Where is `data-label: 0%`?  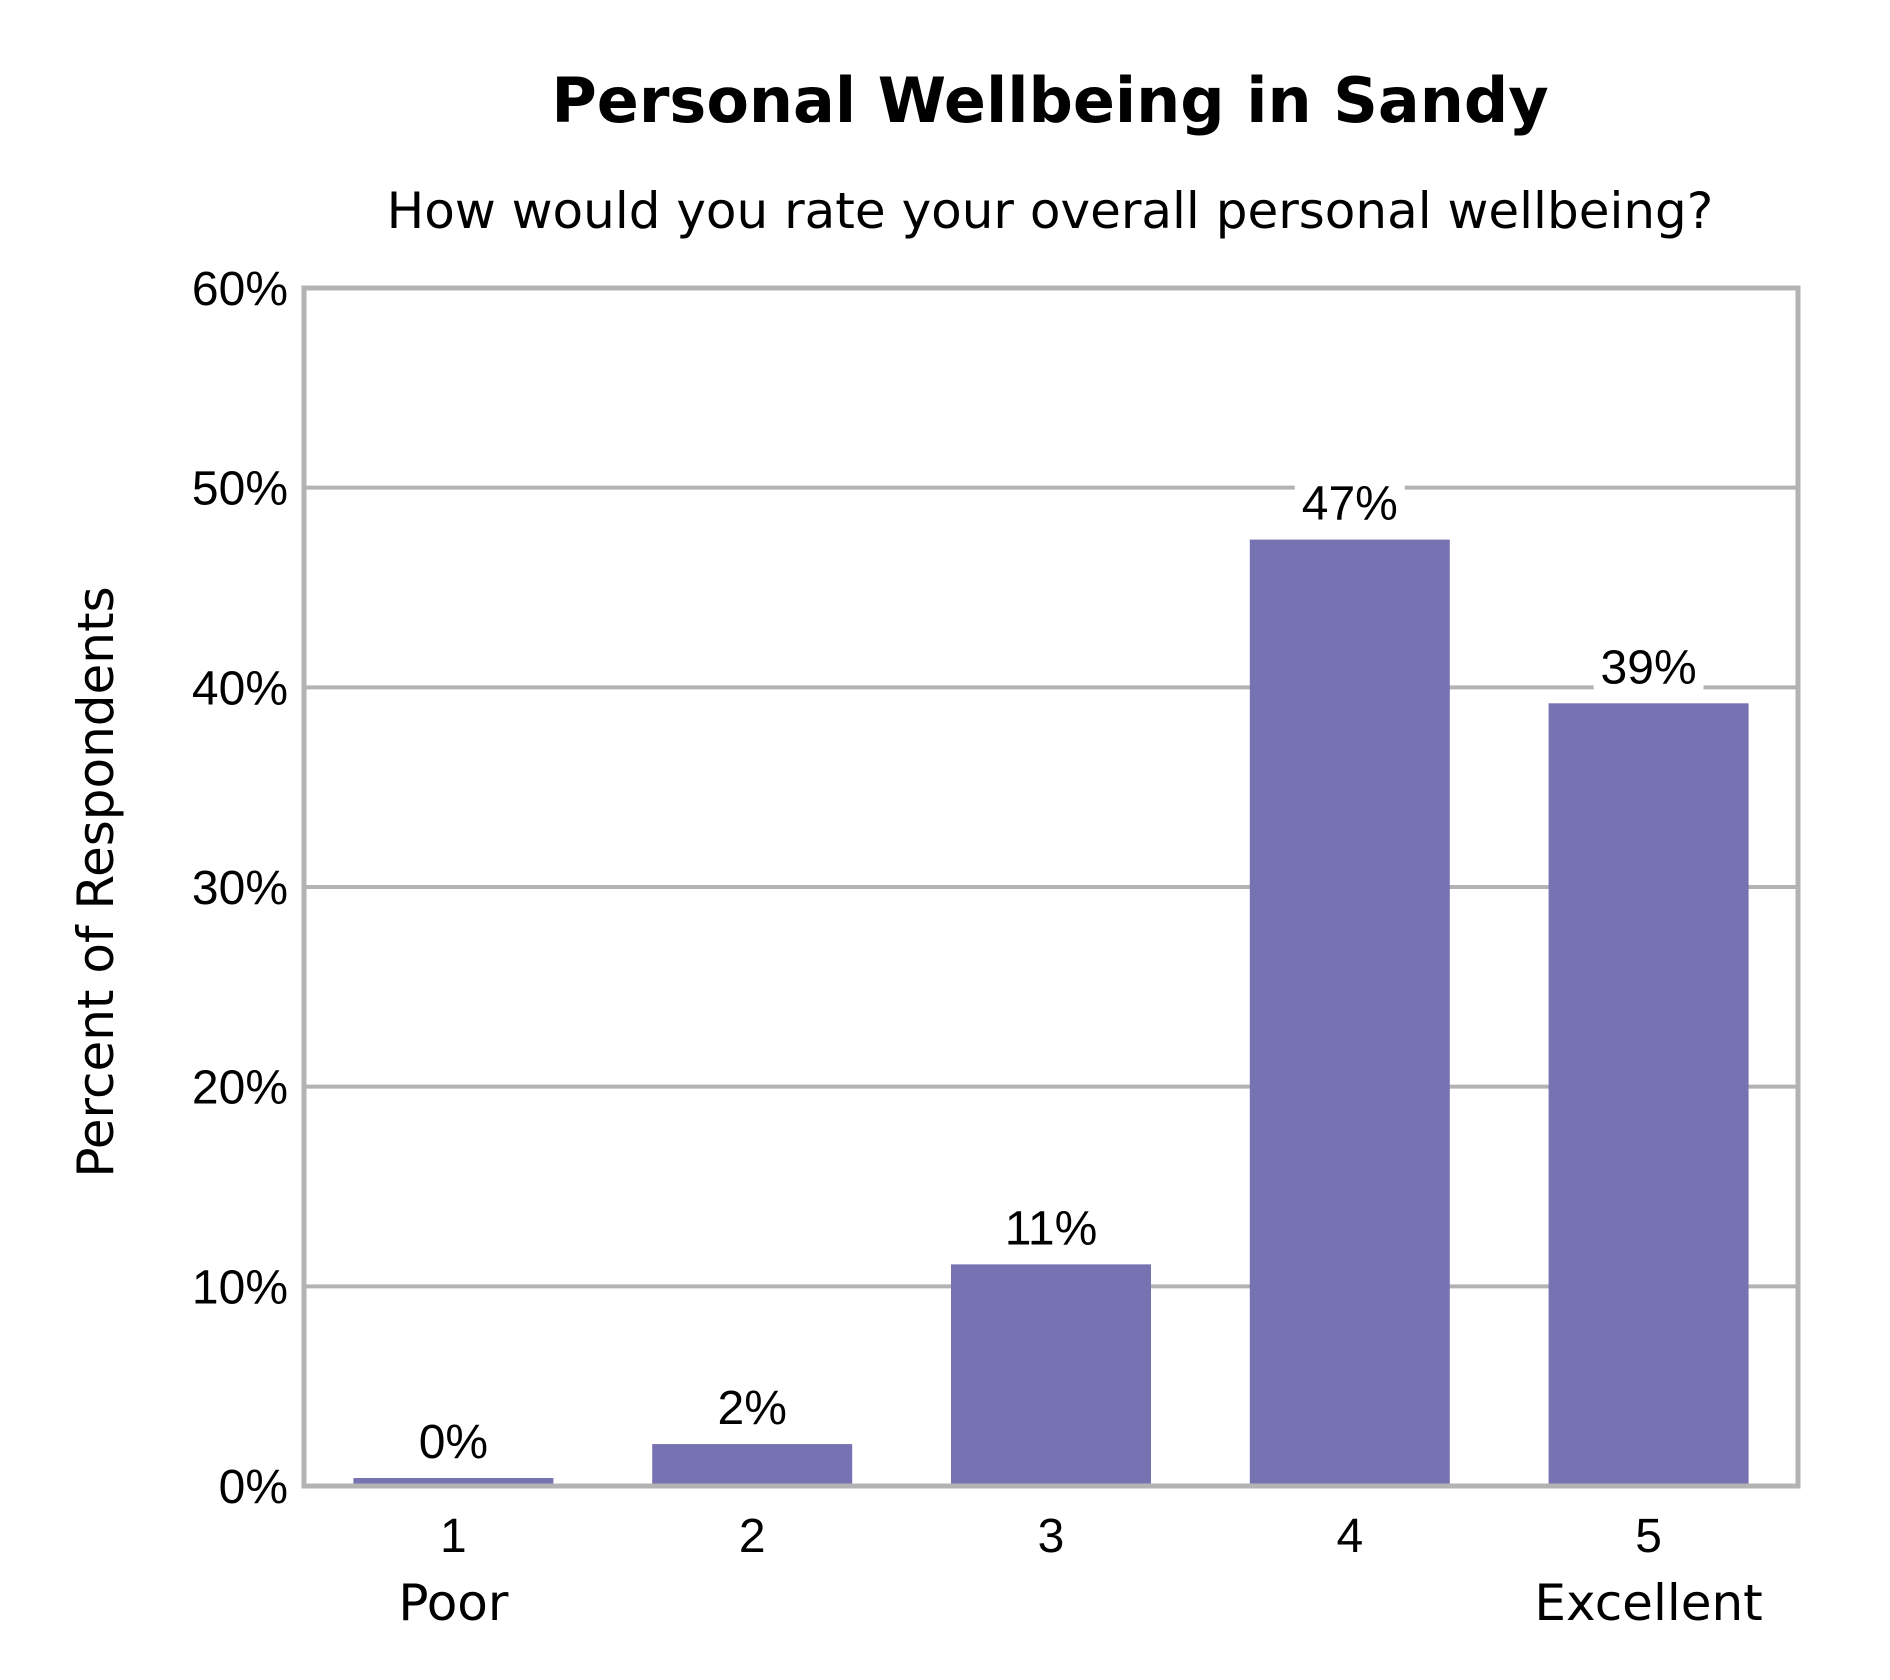 data-label: 0% is located at coordinates (453, 1442).